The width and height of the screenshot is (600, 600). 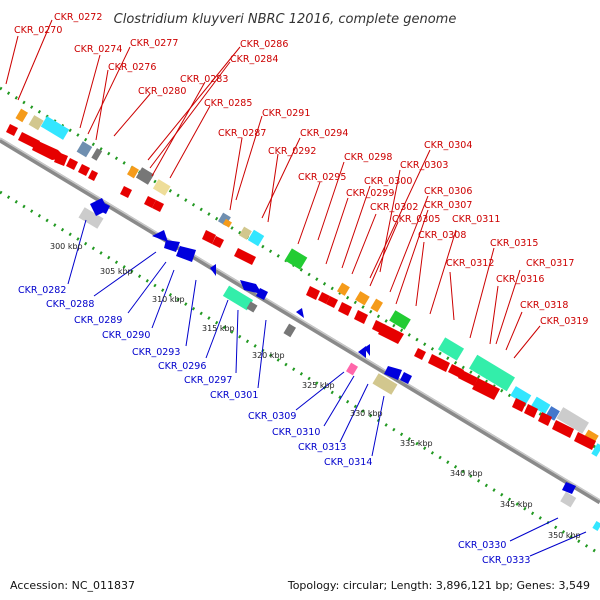 What do you see at coordinates (318, 385) in the screenshot?
I see `scale-tick-label: 325 kbp` at bounding box center [318, 385].